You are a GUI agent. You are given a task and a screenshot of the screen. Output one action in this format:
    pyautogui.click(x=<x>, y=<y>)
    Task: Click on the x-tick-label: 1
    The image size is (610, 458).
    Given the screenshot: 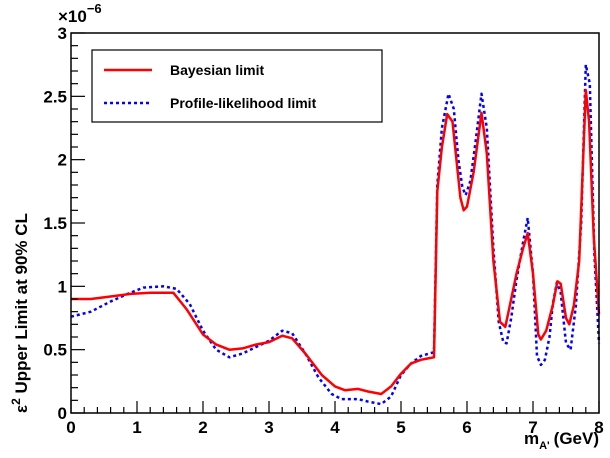 What is the action you would take?
    pyautogui.click(x=136, y=427)
    